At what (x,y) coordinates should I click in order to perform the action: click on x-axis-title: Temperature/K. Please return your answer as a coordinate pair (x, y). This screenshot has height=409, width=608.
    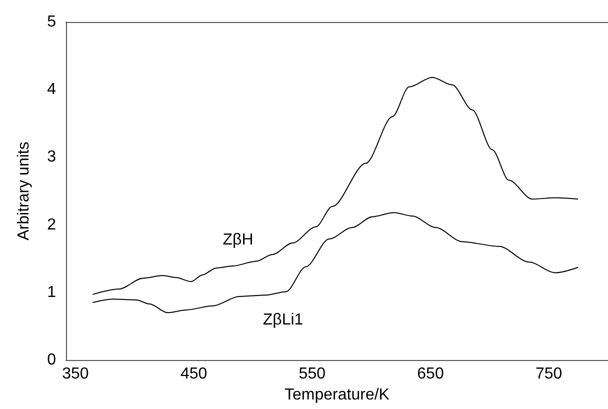
    Looking at the image, I should click on (337, 395).